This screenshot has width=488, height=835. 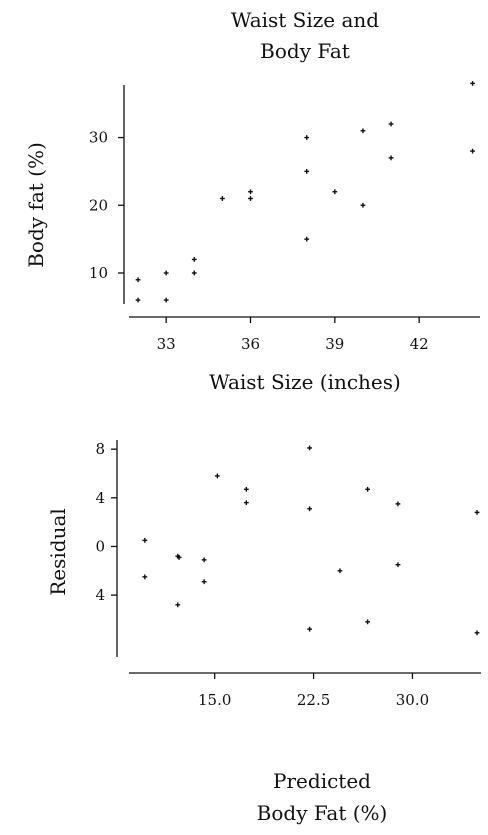 What do you see at coordinates (58, 552) in the screenshot?
I see `y-axis-title: Residual` at bounding box center [58, 552].